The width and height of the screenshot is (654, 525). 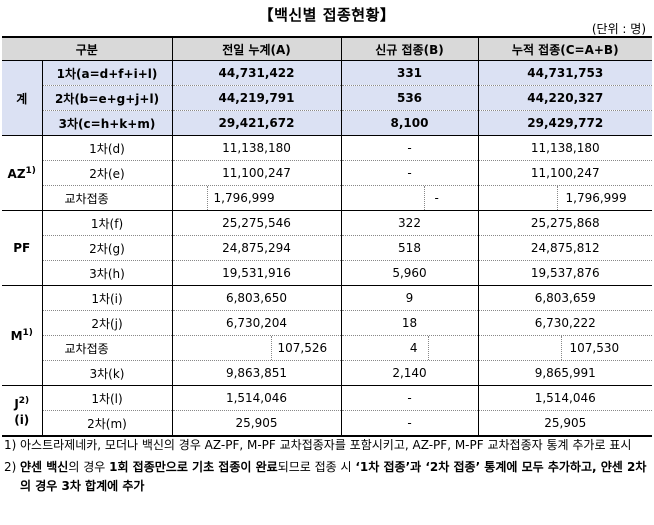 What do you see at coordinates (107, 248) in the screenshot?
I see `row-label: 2차(g)` at bounding box center [107, 248].